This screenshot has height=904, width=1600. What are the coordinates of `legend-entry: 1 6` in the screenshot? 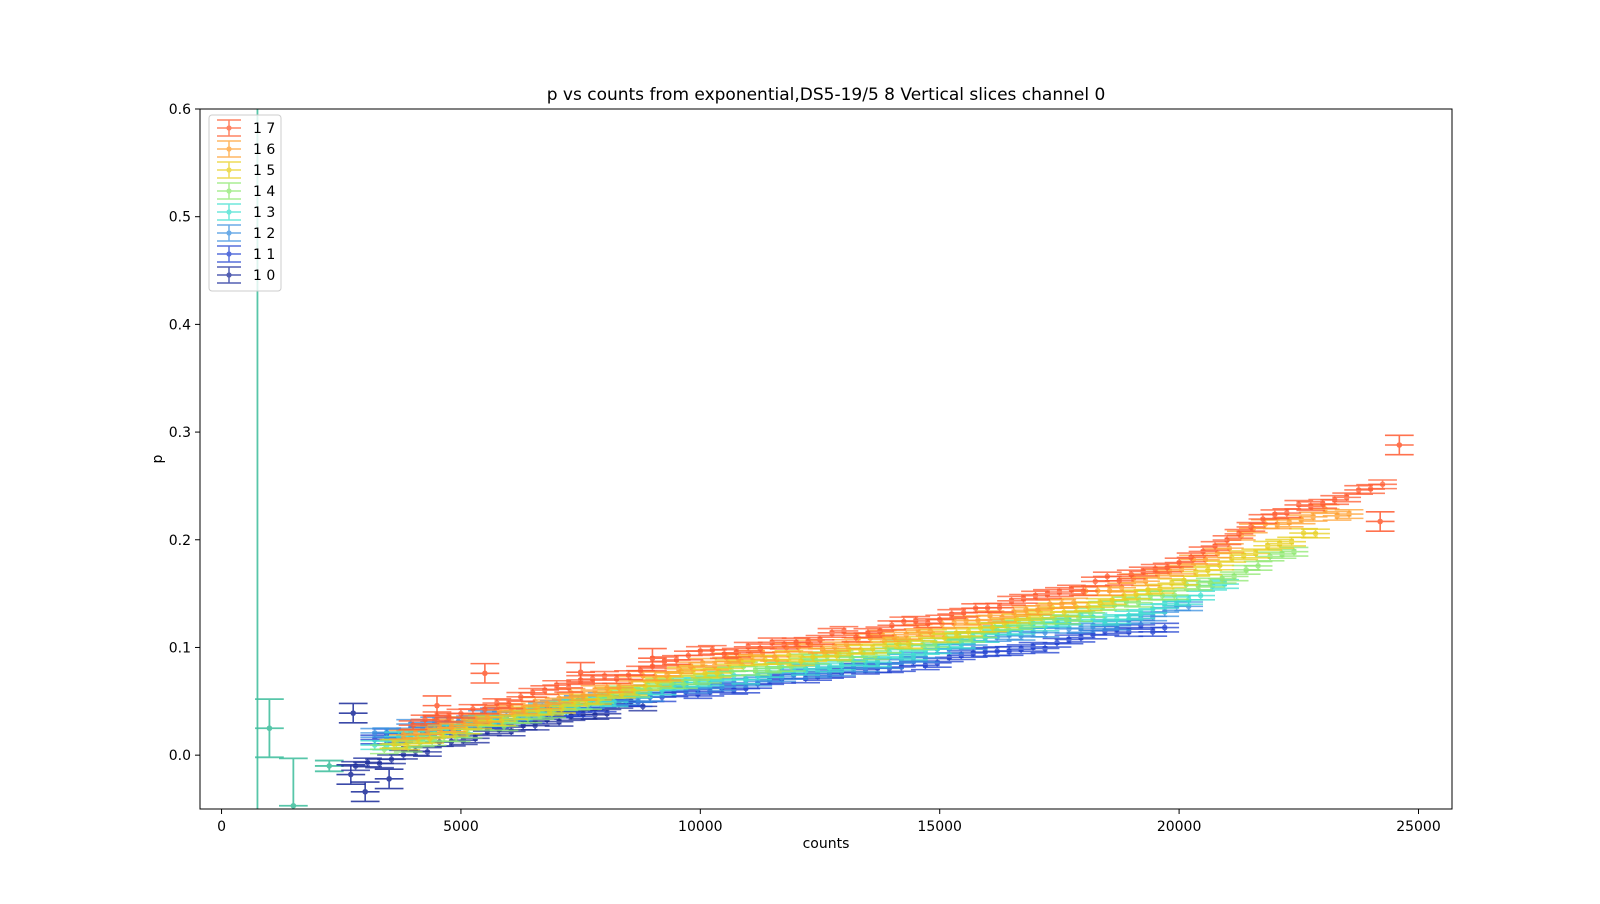 It's located at (246, 149).